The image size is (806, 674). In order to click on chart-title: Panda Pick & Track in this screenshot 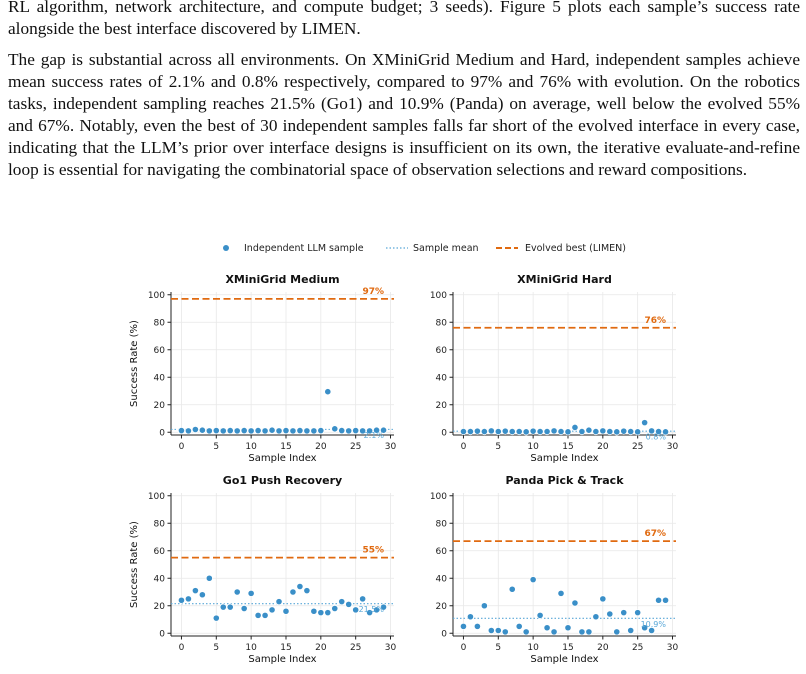, I will do `click(564, 480)`.